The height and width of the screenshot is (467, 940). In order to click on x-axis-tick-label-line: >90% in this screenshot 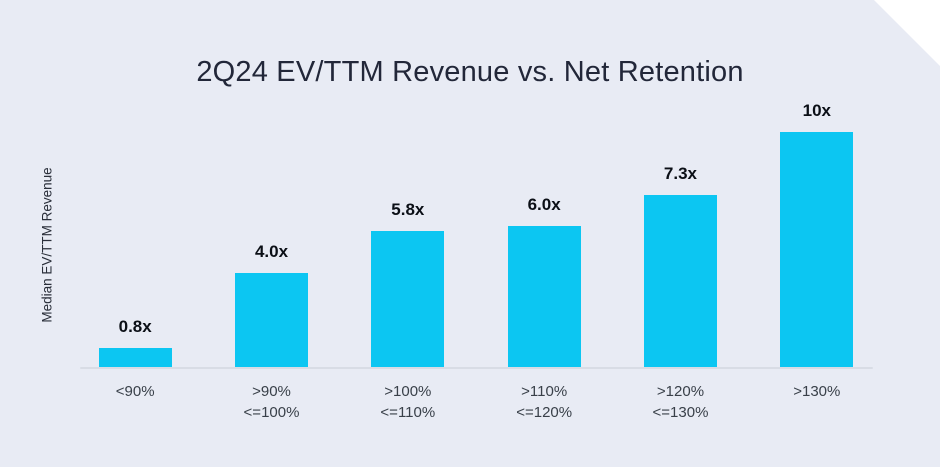, I will do `click(271, 391)`.